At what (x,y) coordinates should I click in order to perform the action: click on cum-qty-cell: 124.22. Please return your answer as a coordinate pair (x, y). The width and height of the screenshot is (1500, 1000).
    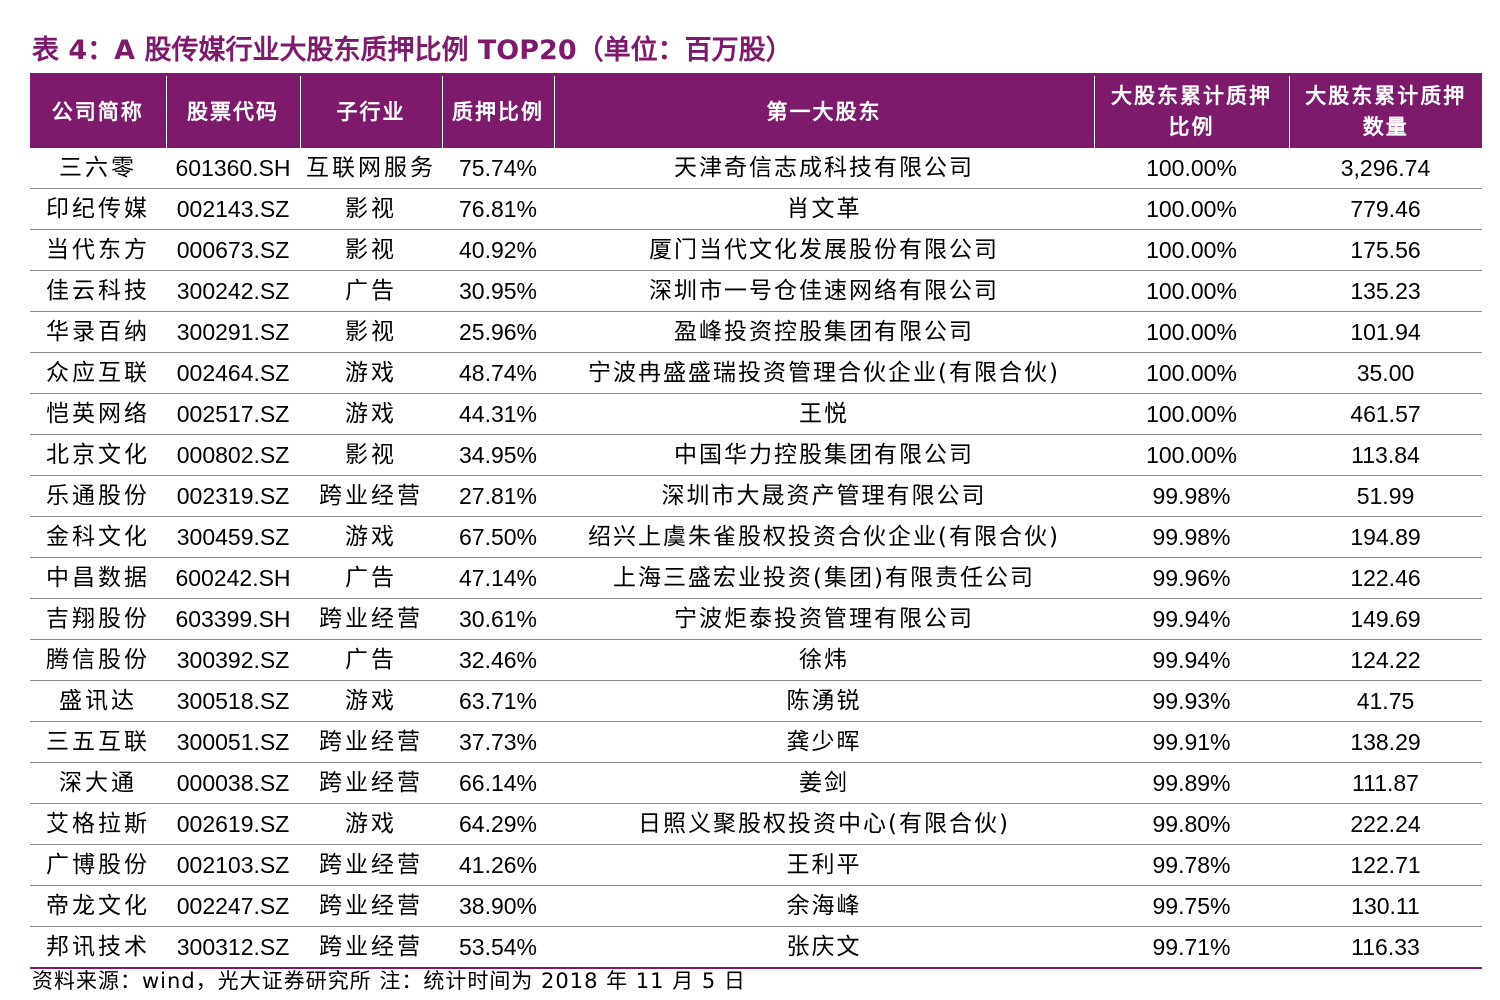
    Looking at the image, I should click on (1385, 660).